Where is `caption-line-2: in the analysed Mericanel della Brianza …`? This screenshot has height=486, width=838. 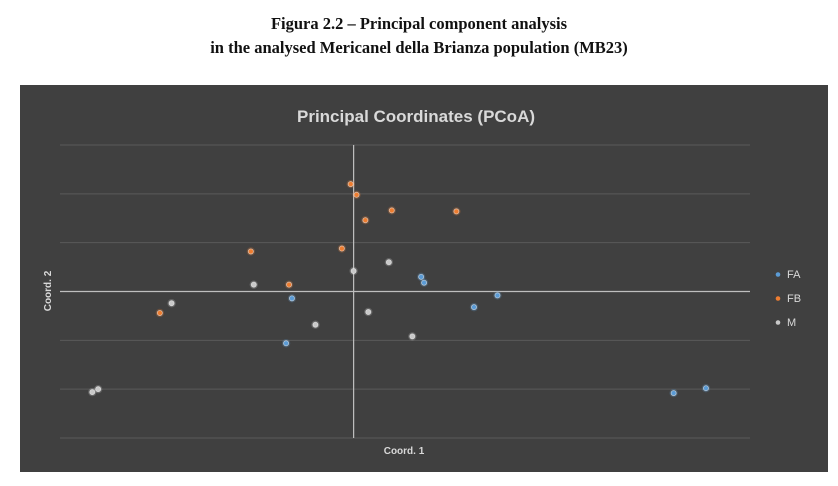
caption-line-2: in the analysed Mericanel della Brianza … is located at coordinates (419, 47).